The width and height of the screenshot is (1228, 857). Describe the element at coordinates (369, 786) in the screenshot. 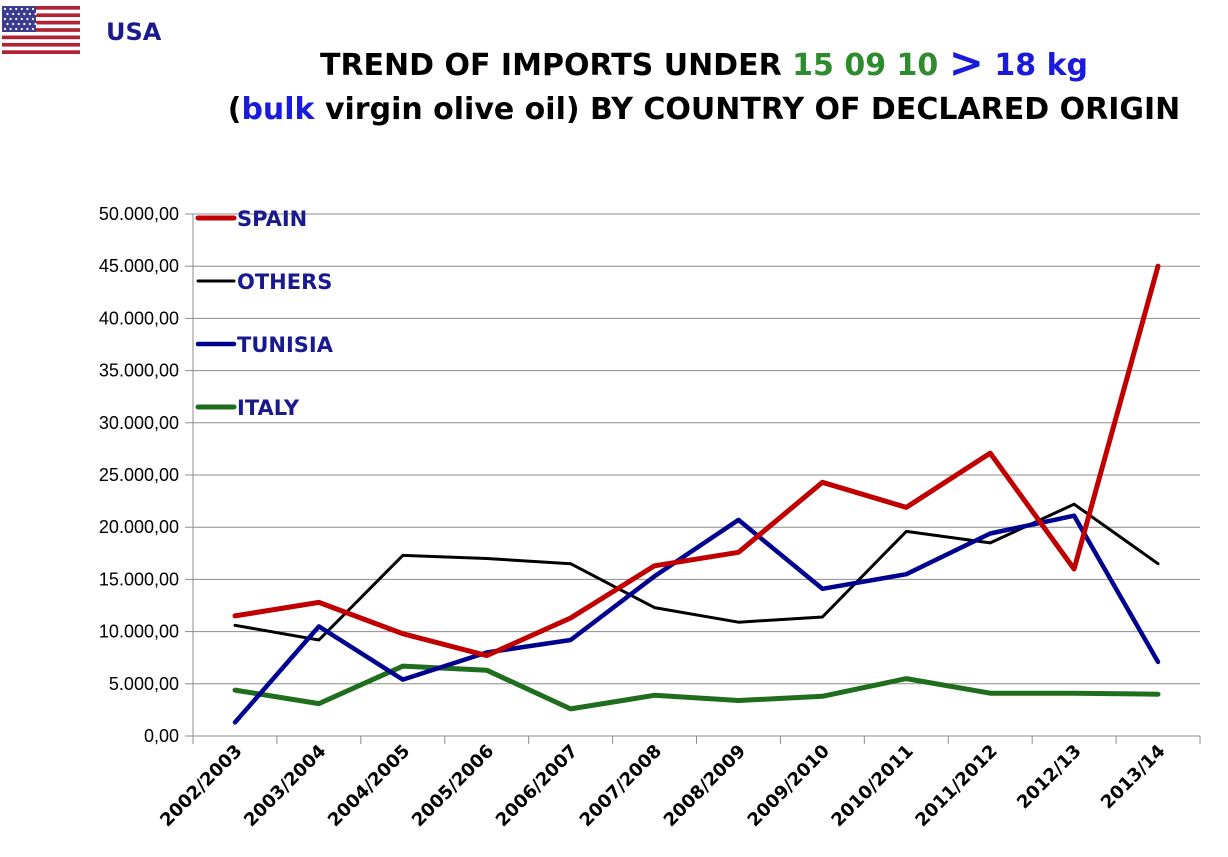

I see `x-tick-label: 2004/2005` at that location.